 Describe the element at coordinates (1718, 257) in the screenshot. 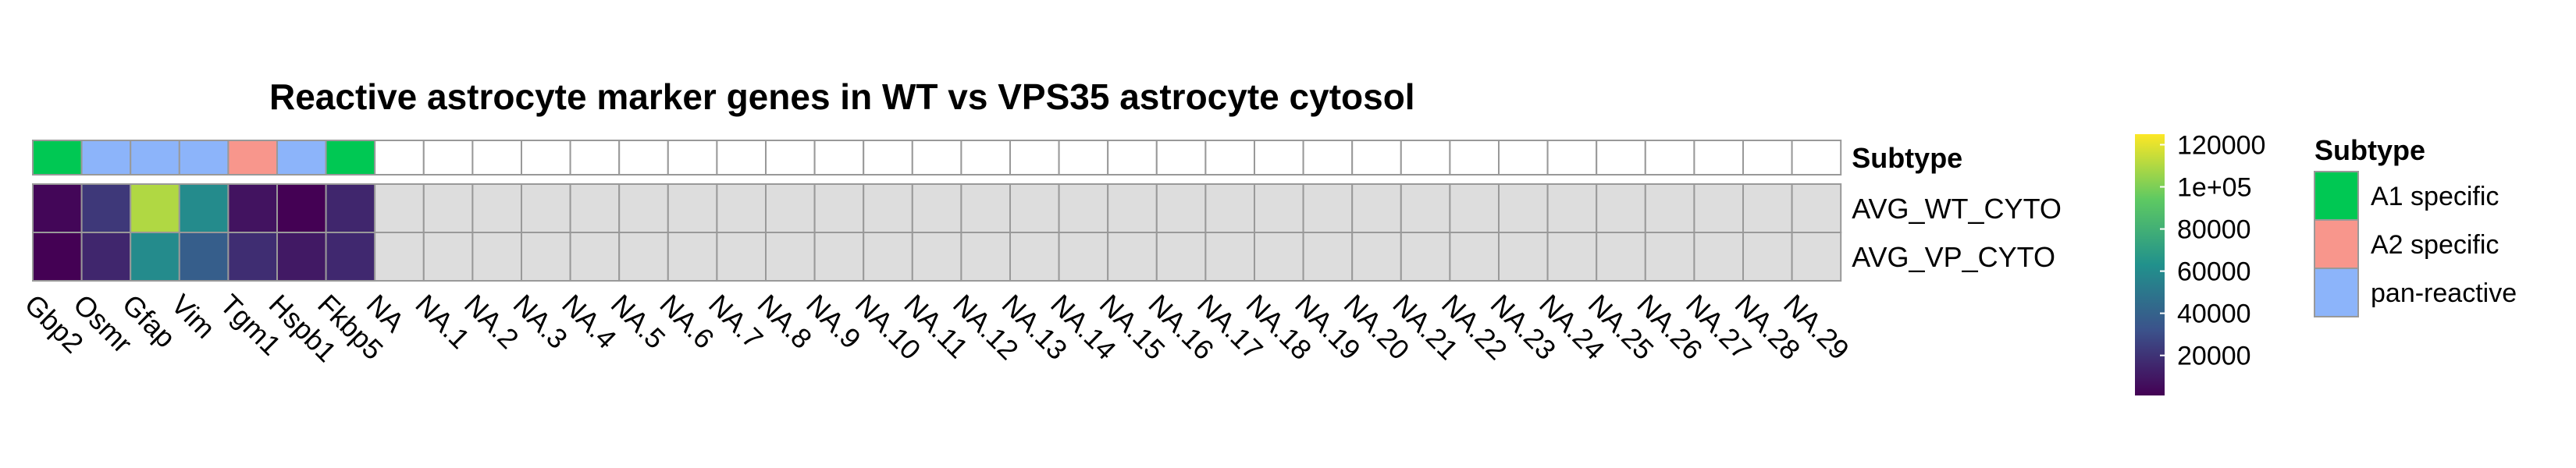

I see `heatmap-cell-AVG_VP_CYTO-NA.27` at that location.